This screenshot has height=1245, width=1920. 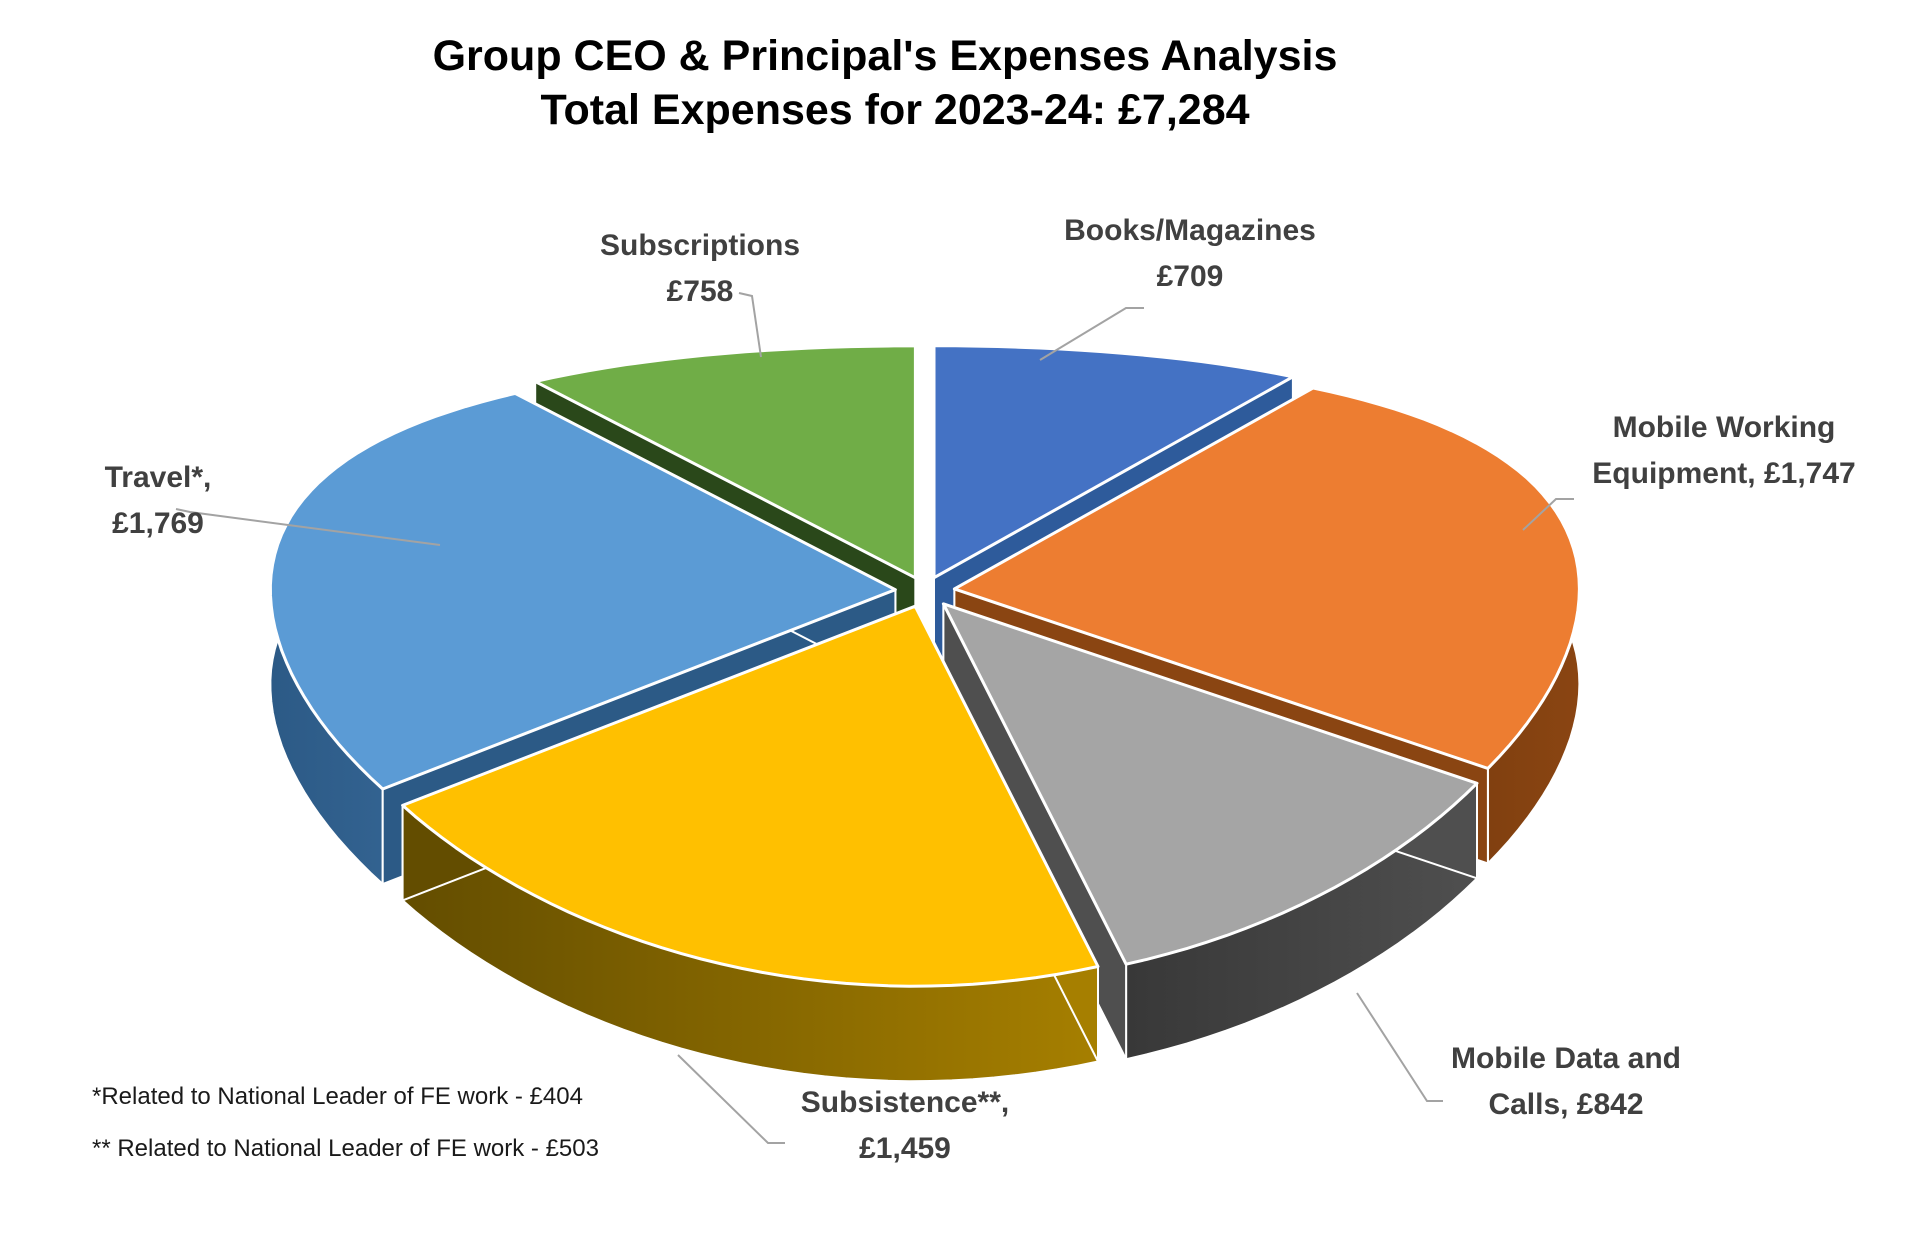 I want to click on slice-label-subsistence: Subsistence**, £1,459, so click(x=905, y=1125).